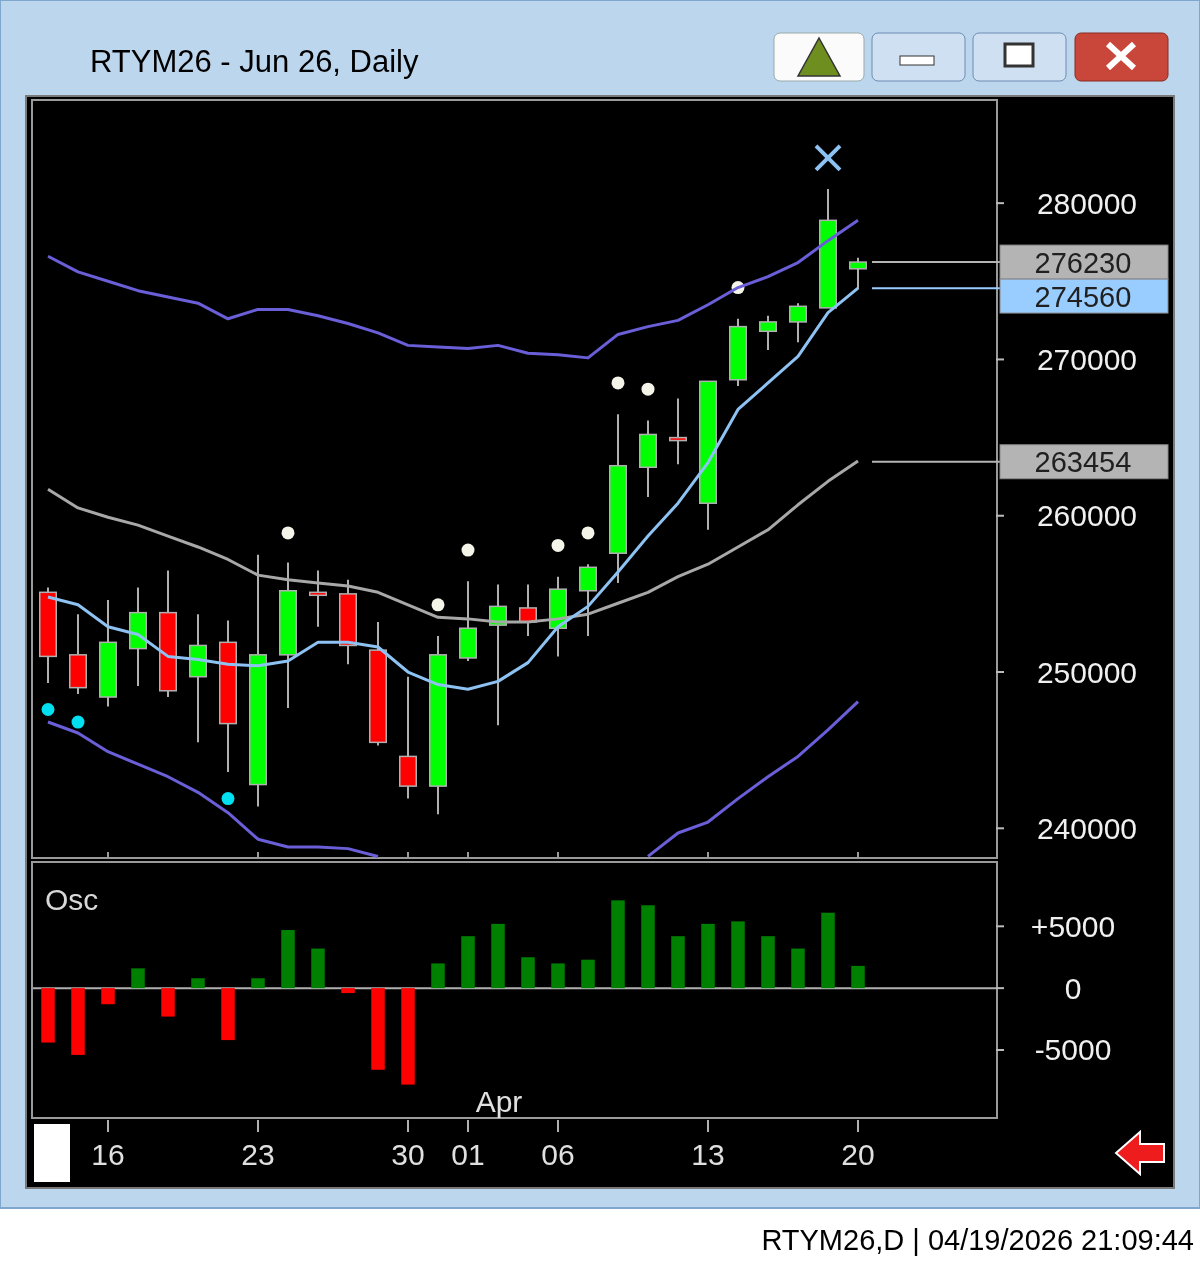 Image resolution: width=1200 pixels, height=1263 pixels. I want to click on y-tick-label: 0, so click(1073, 988).